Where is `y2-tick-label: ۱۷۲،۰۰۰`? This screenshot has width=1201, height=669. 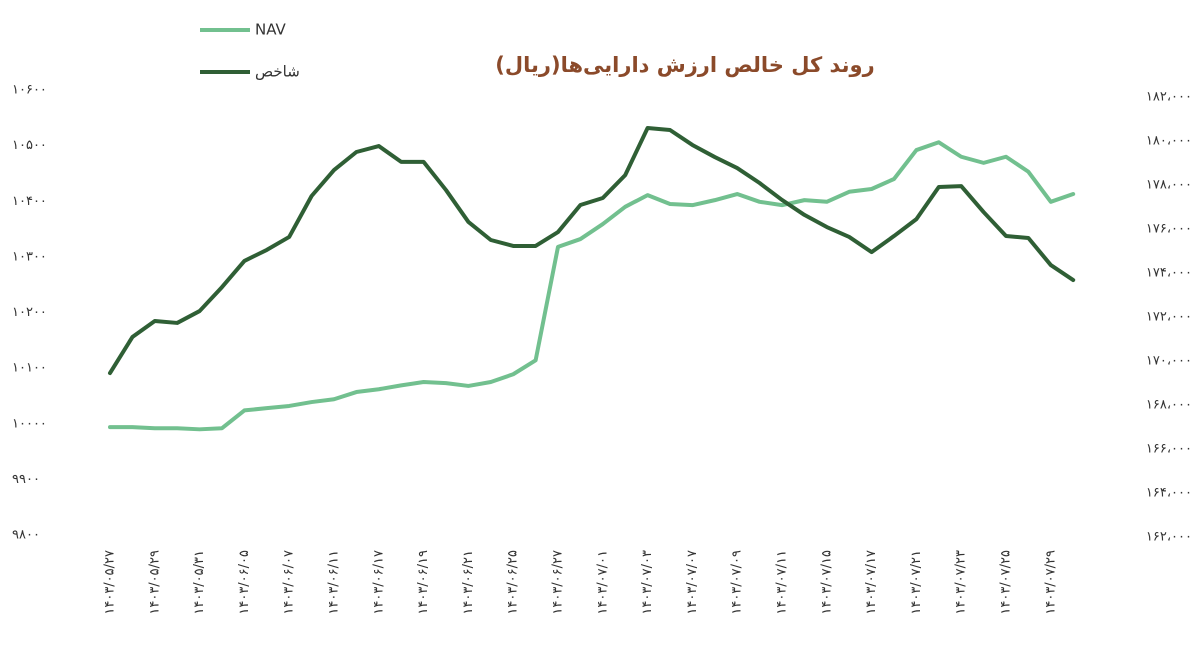 y2-tick-label: ۱۷۲،۰۰۰ is located at coordinates (1169, 317).